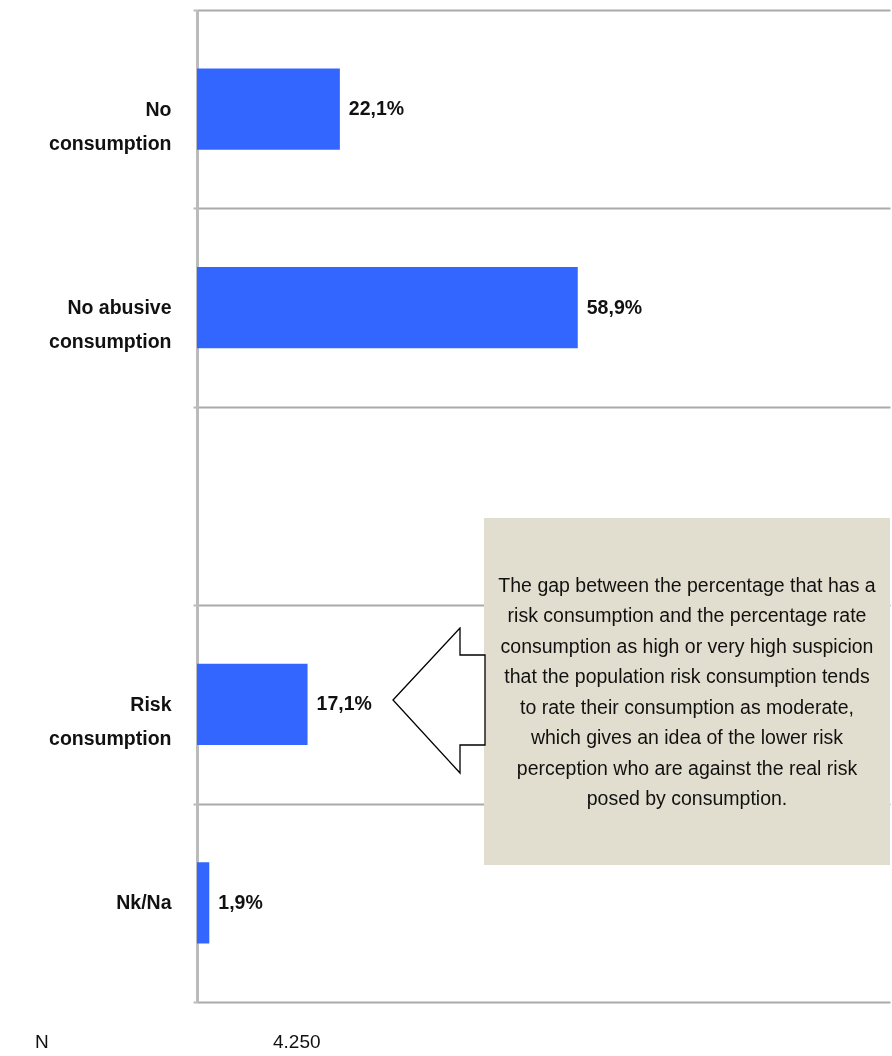 This screenshot has height=1056, width=892. Describe the element at coordinates (614, 306) in the screenshot. I see `data-label: 58,9%` at that location.